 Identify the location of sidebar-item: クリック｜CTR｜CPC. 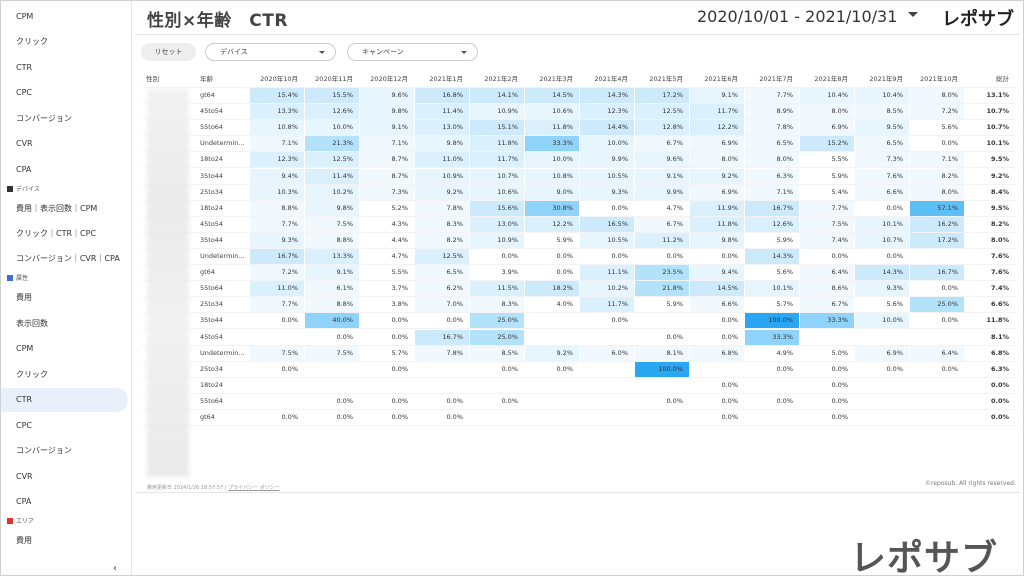
(56, 233).